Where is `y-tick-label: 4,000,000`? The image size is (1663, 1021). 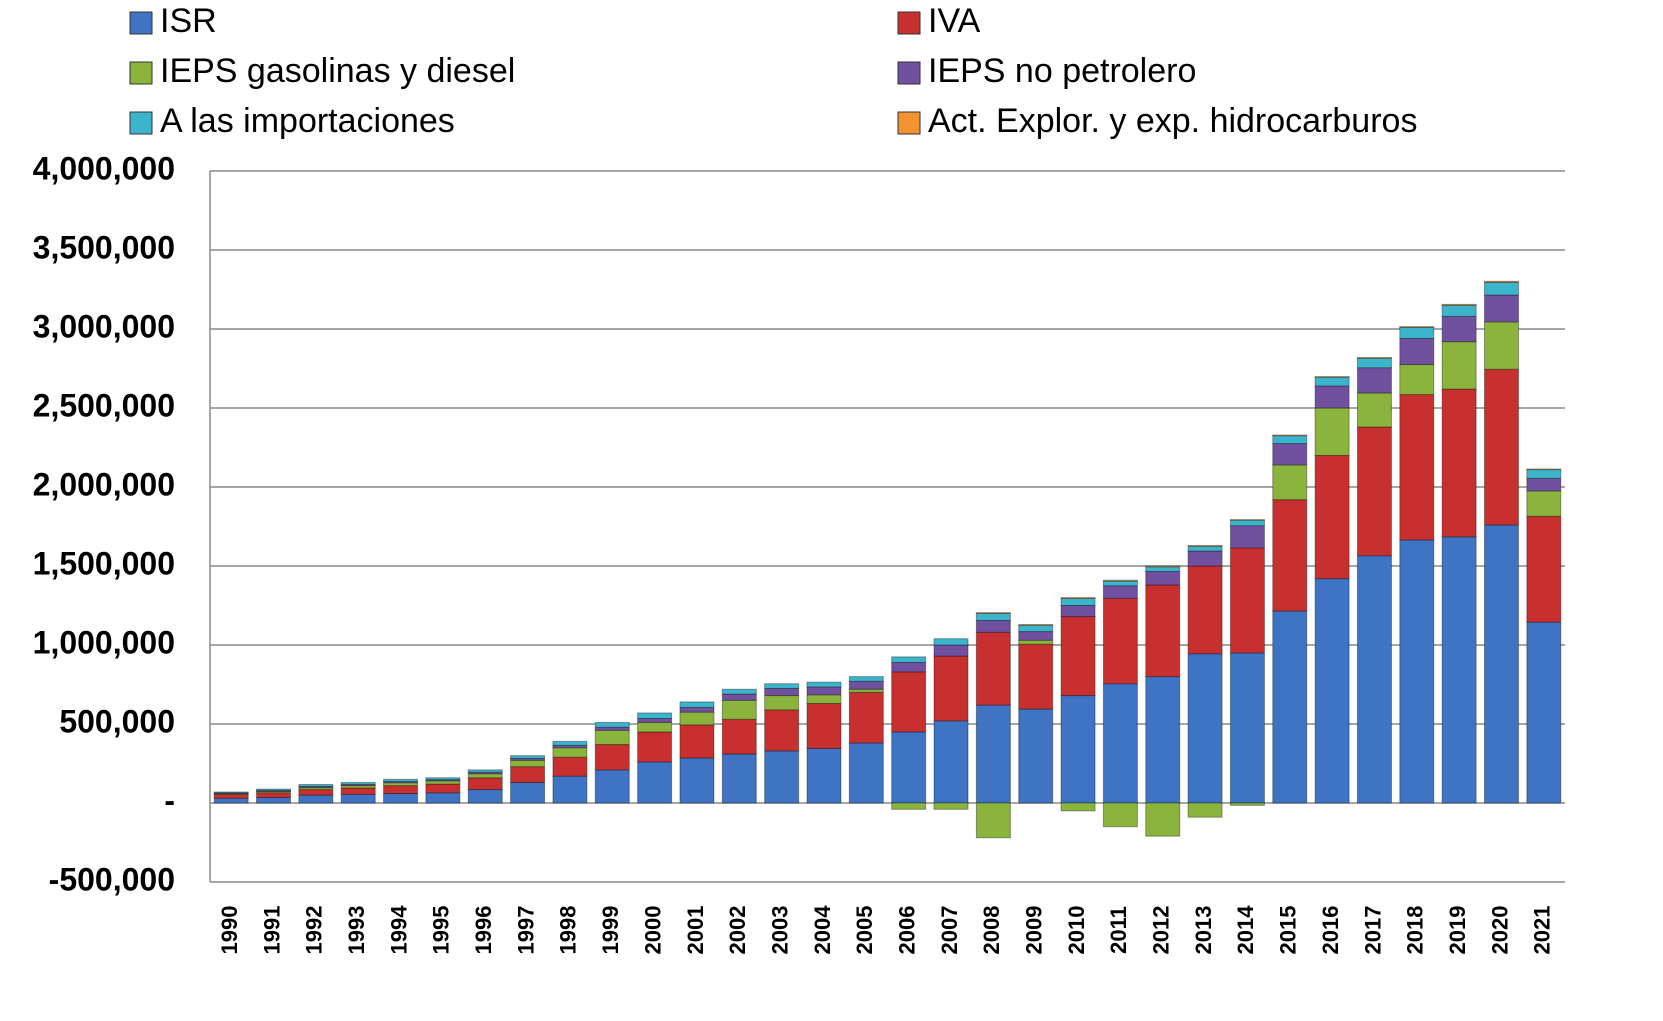 y-tick-label: 4,000,000 is located at coordinates (104, 168).